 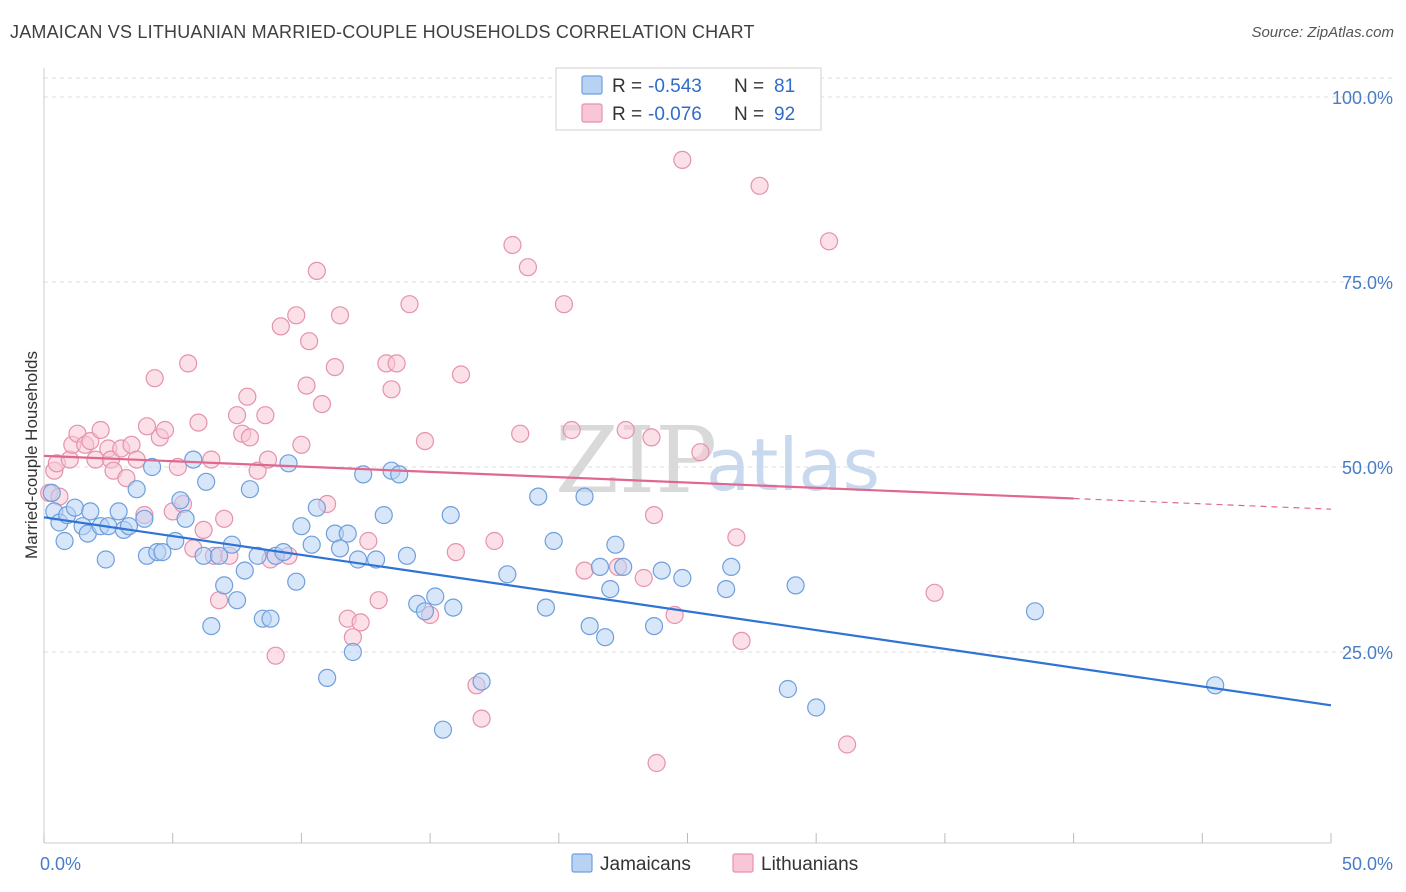 I want to click on y-tick-labels: 25.0% 50.0% 75.0% 100.0%, so click(x=1362, y=375).